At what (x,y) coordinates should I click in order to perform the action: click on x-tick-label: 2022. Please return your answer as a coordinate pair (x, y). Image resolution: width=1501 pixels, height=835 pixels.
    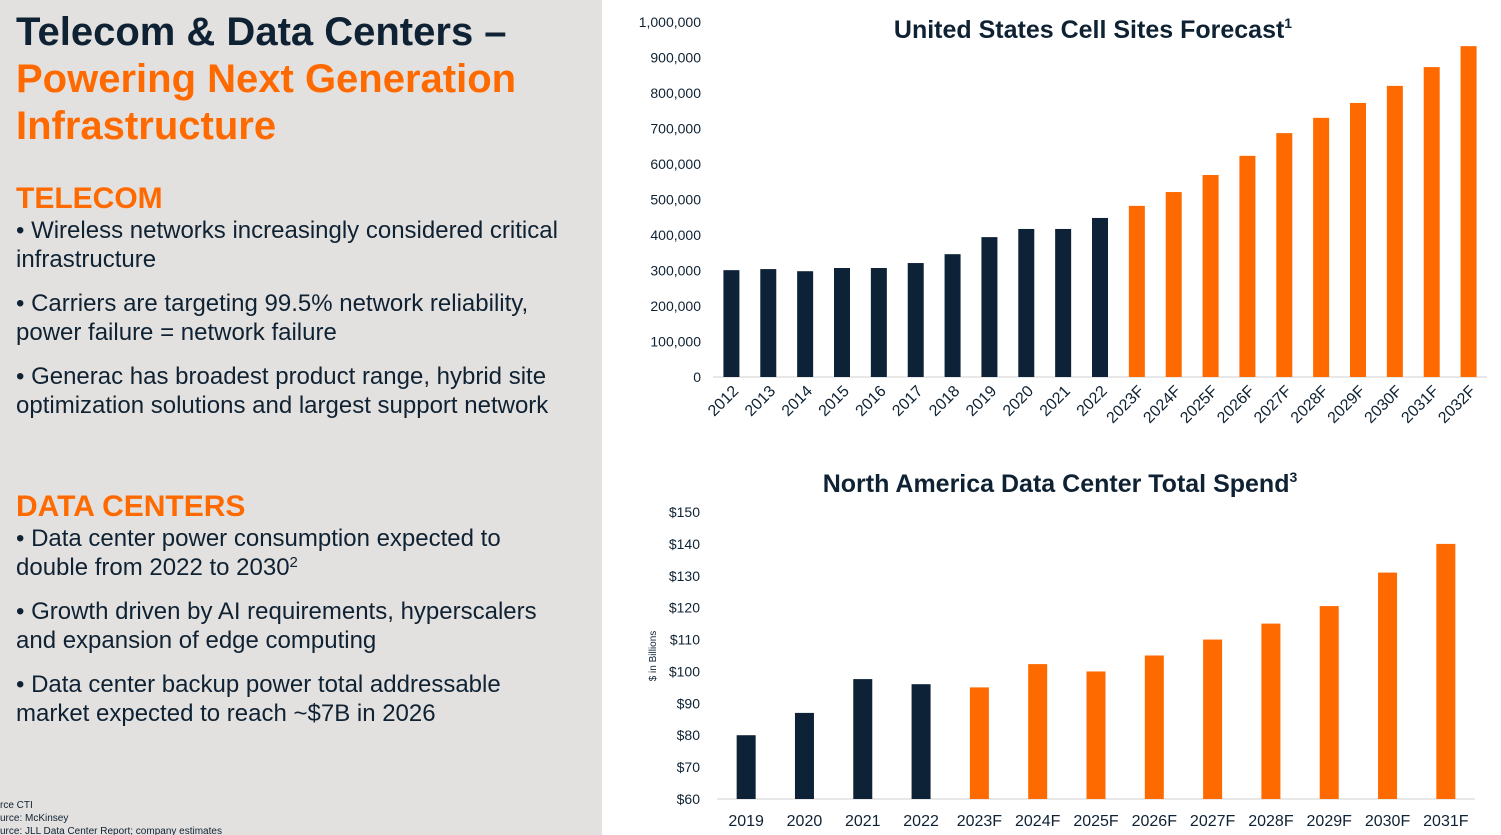
    Looking at the image, I should click on (921, 821).